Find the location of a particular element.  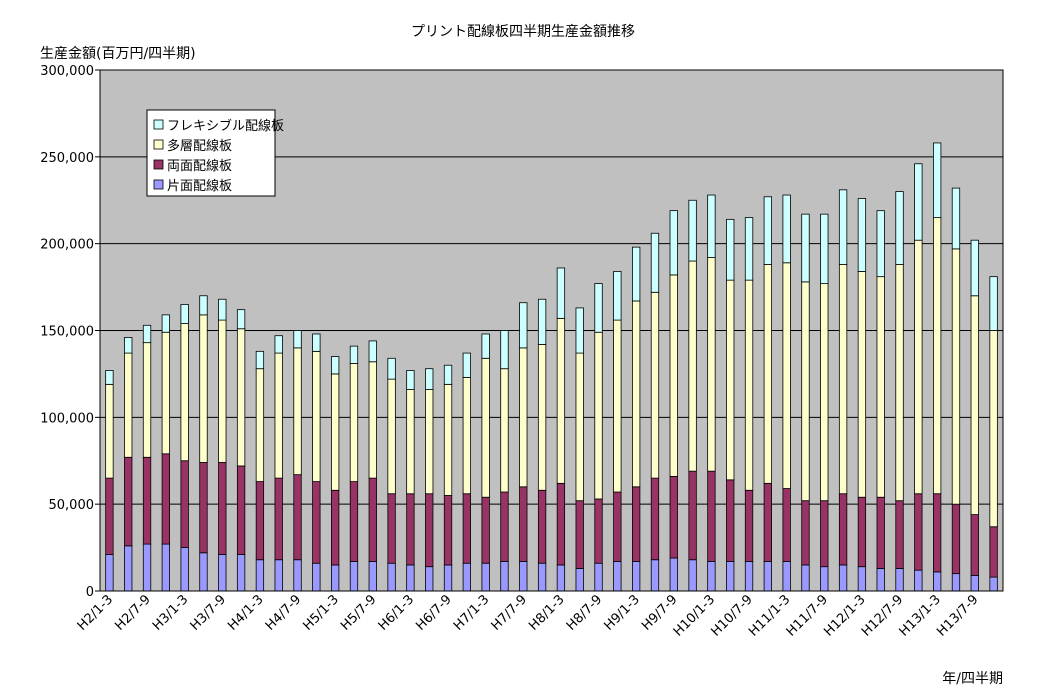

legend-swatch is located at coordinates (158, 144).